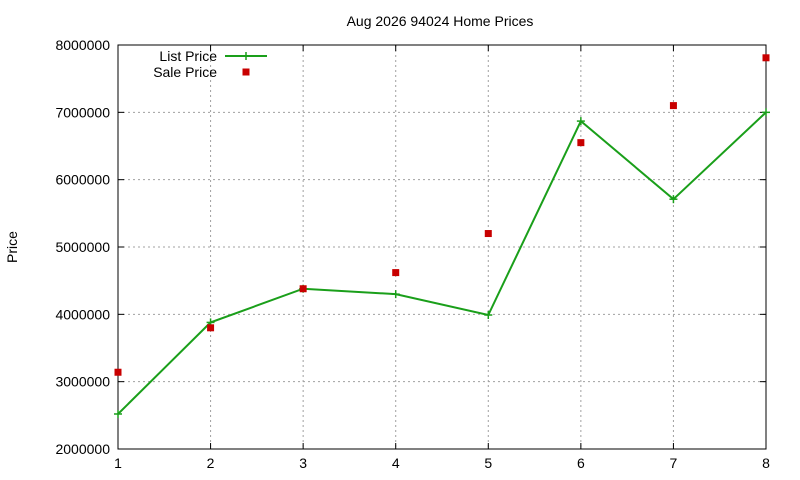 This screenshot has width=800, height=480. What do you see at coordinates (211, 463) in the screenshot?
I see `x-tick-label: 2` at bounding box center [211, 463].